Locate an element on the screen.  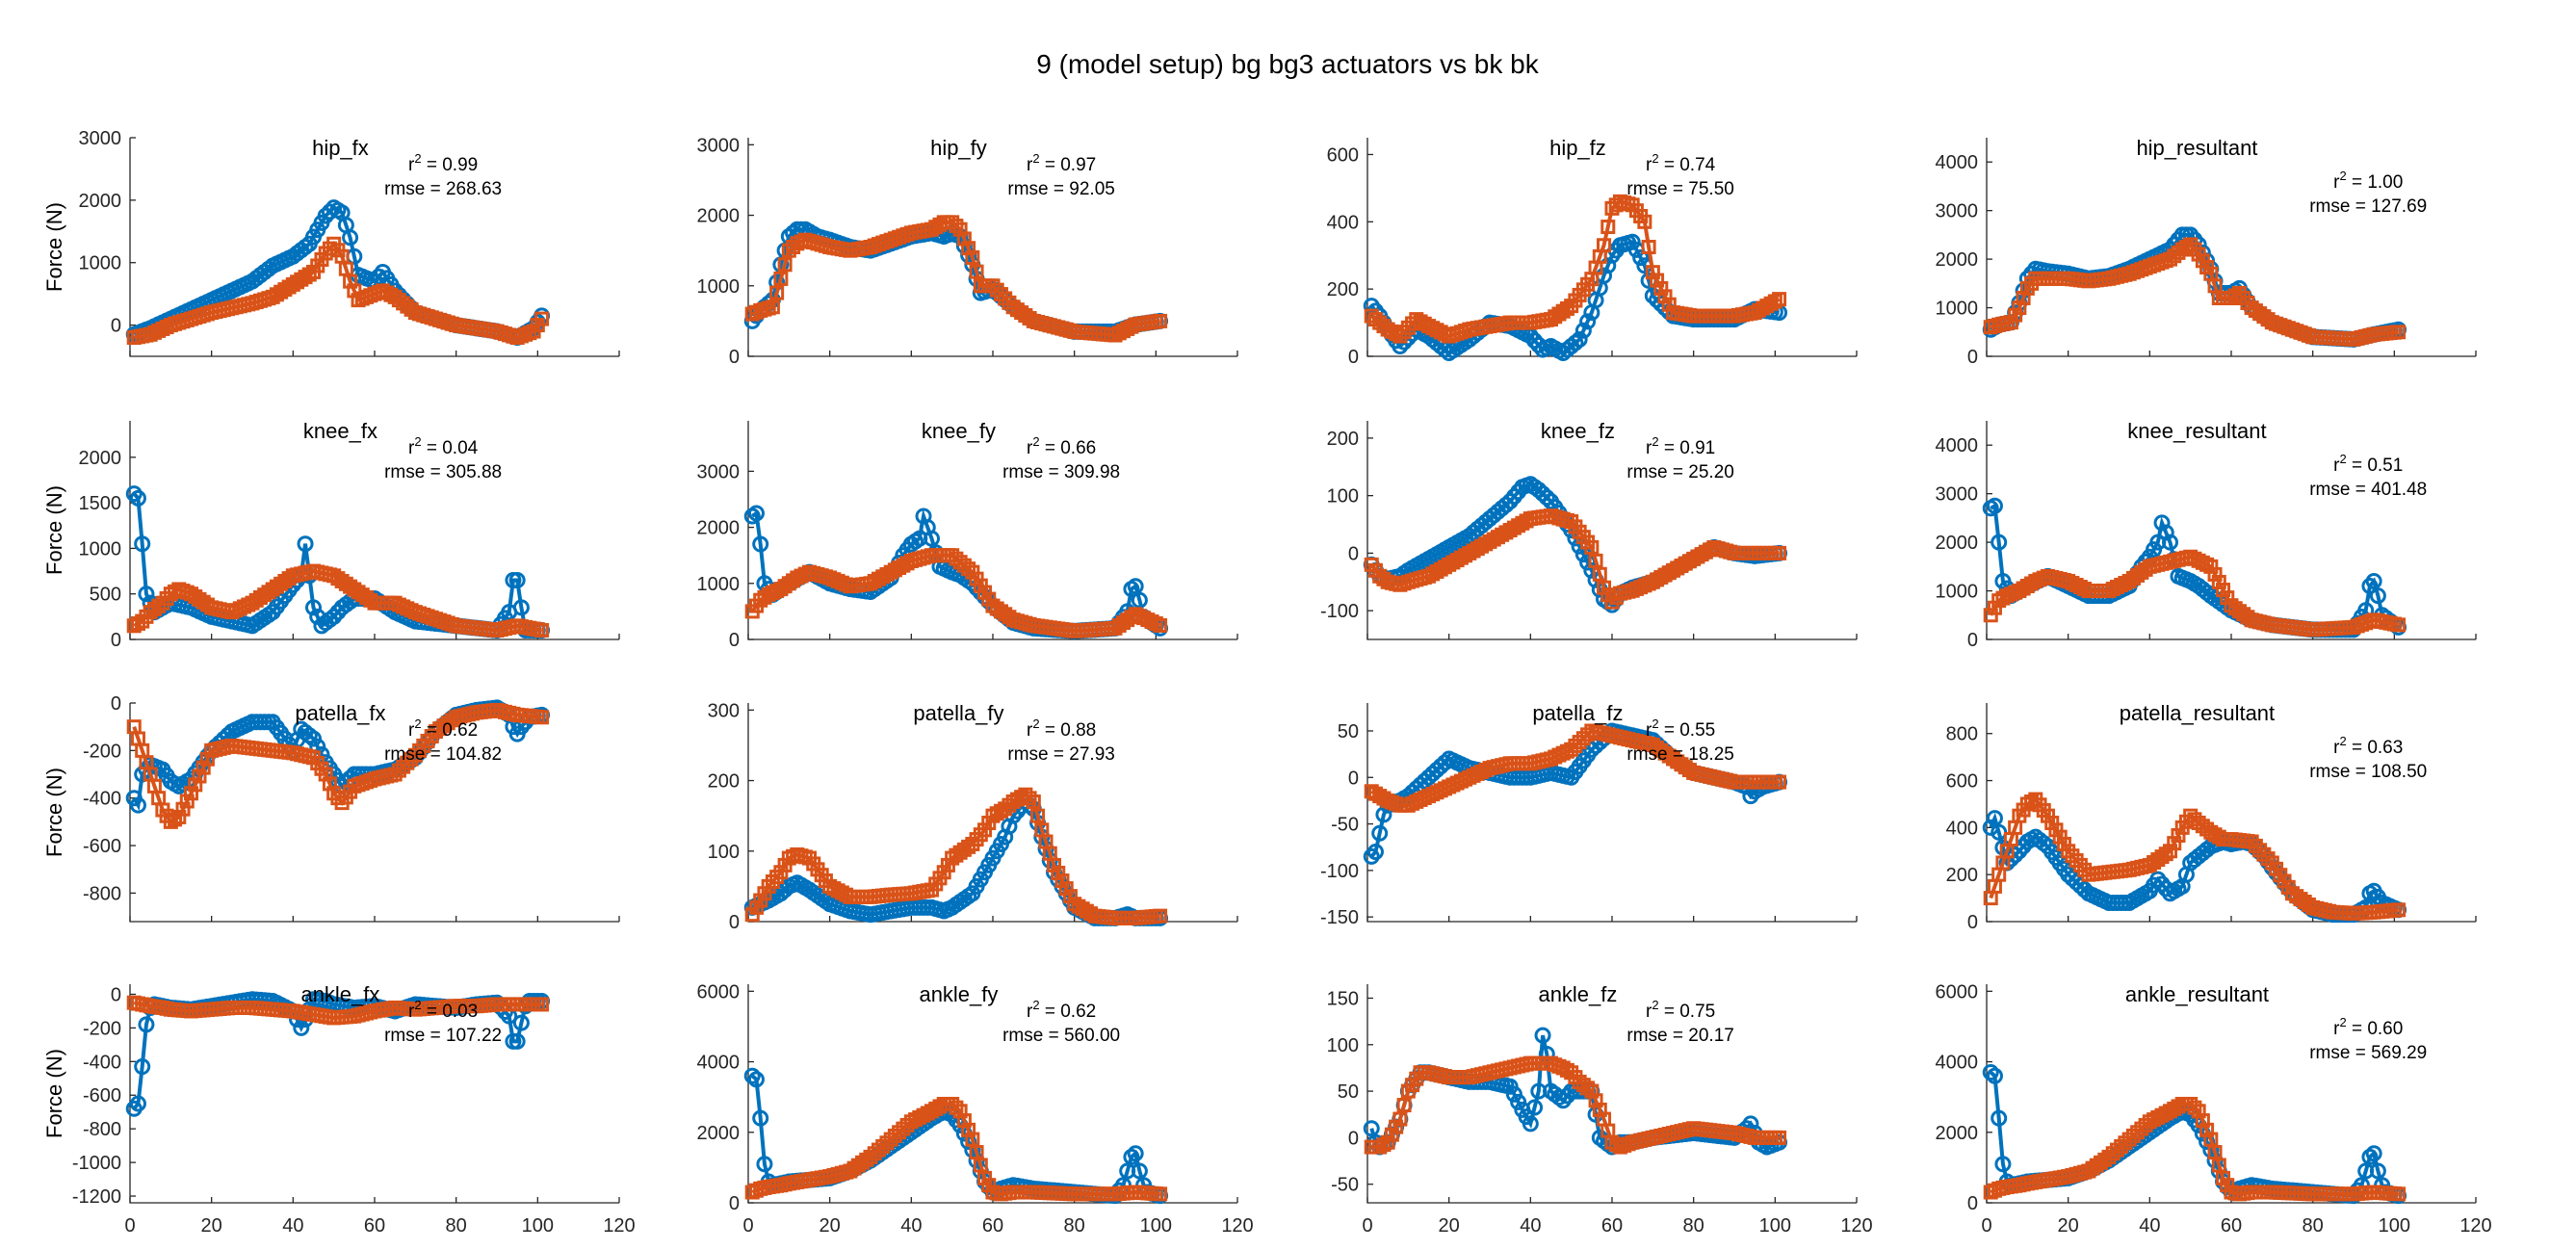
r2-annotation: r2 = 0.03 is located at coordinates (443, 1010).